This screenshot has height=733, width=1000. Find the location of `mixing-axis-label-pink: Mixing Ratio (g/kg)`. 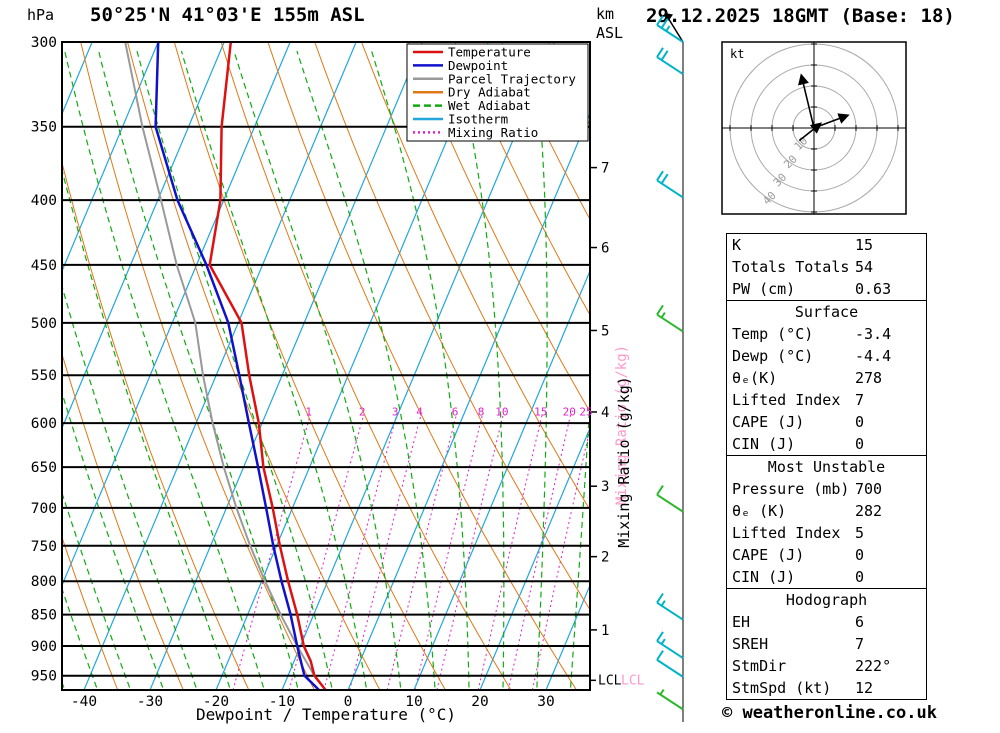

mixing-axis-label-pink: Mixing Ratio (g/kg) is located at coordinates (622, 425).